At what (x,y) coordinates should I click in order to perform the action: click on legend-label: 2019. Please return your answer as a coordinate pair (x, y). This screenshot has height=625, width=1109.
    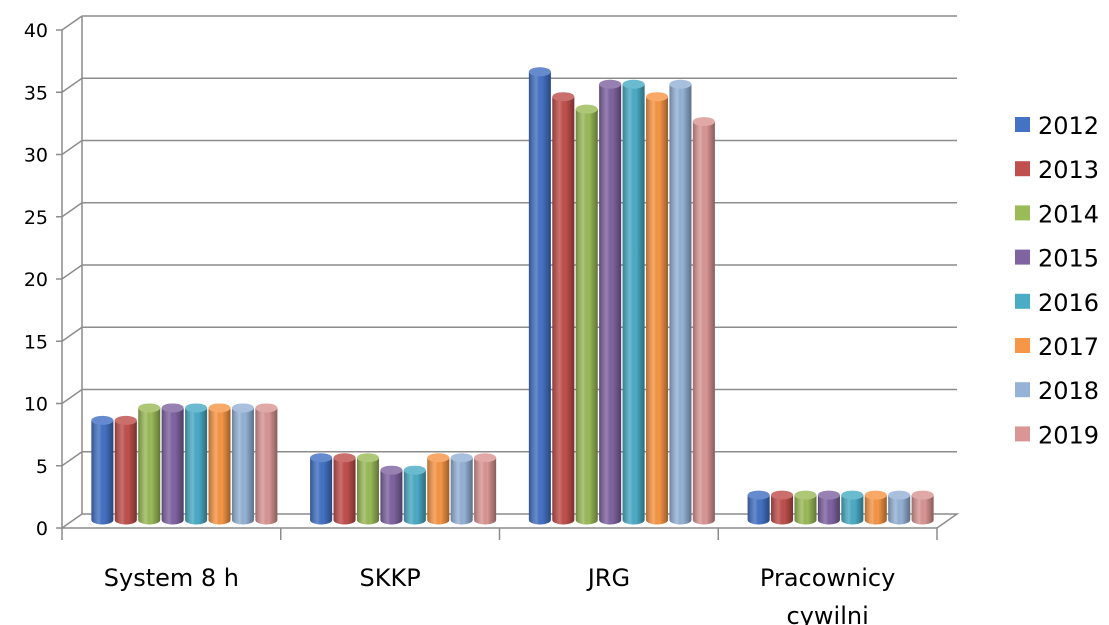
    Looking at the image, I should click on (1068, 435).